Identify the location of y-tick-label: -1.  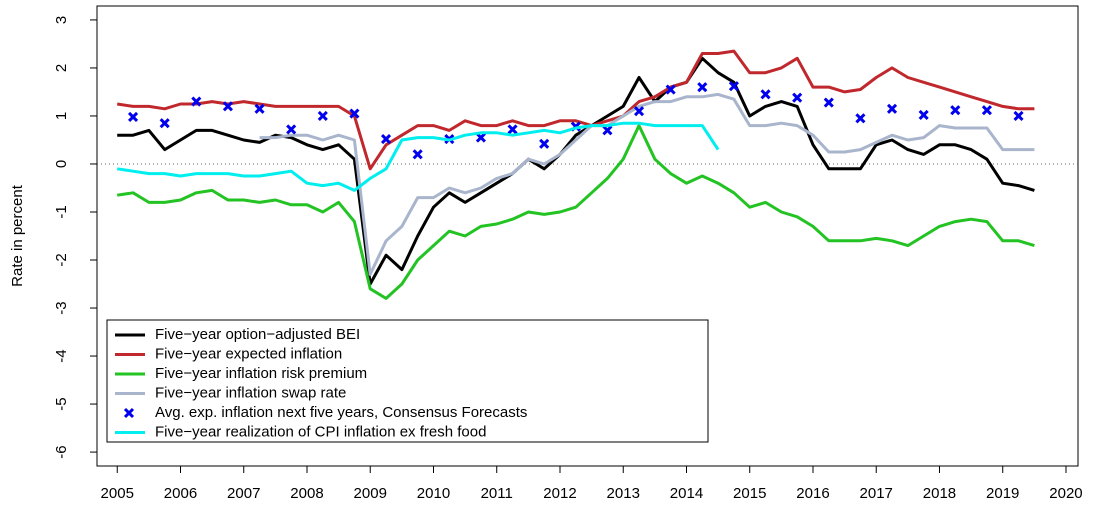
(61, 211).